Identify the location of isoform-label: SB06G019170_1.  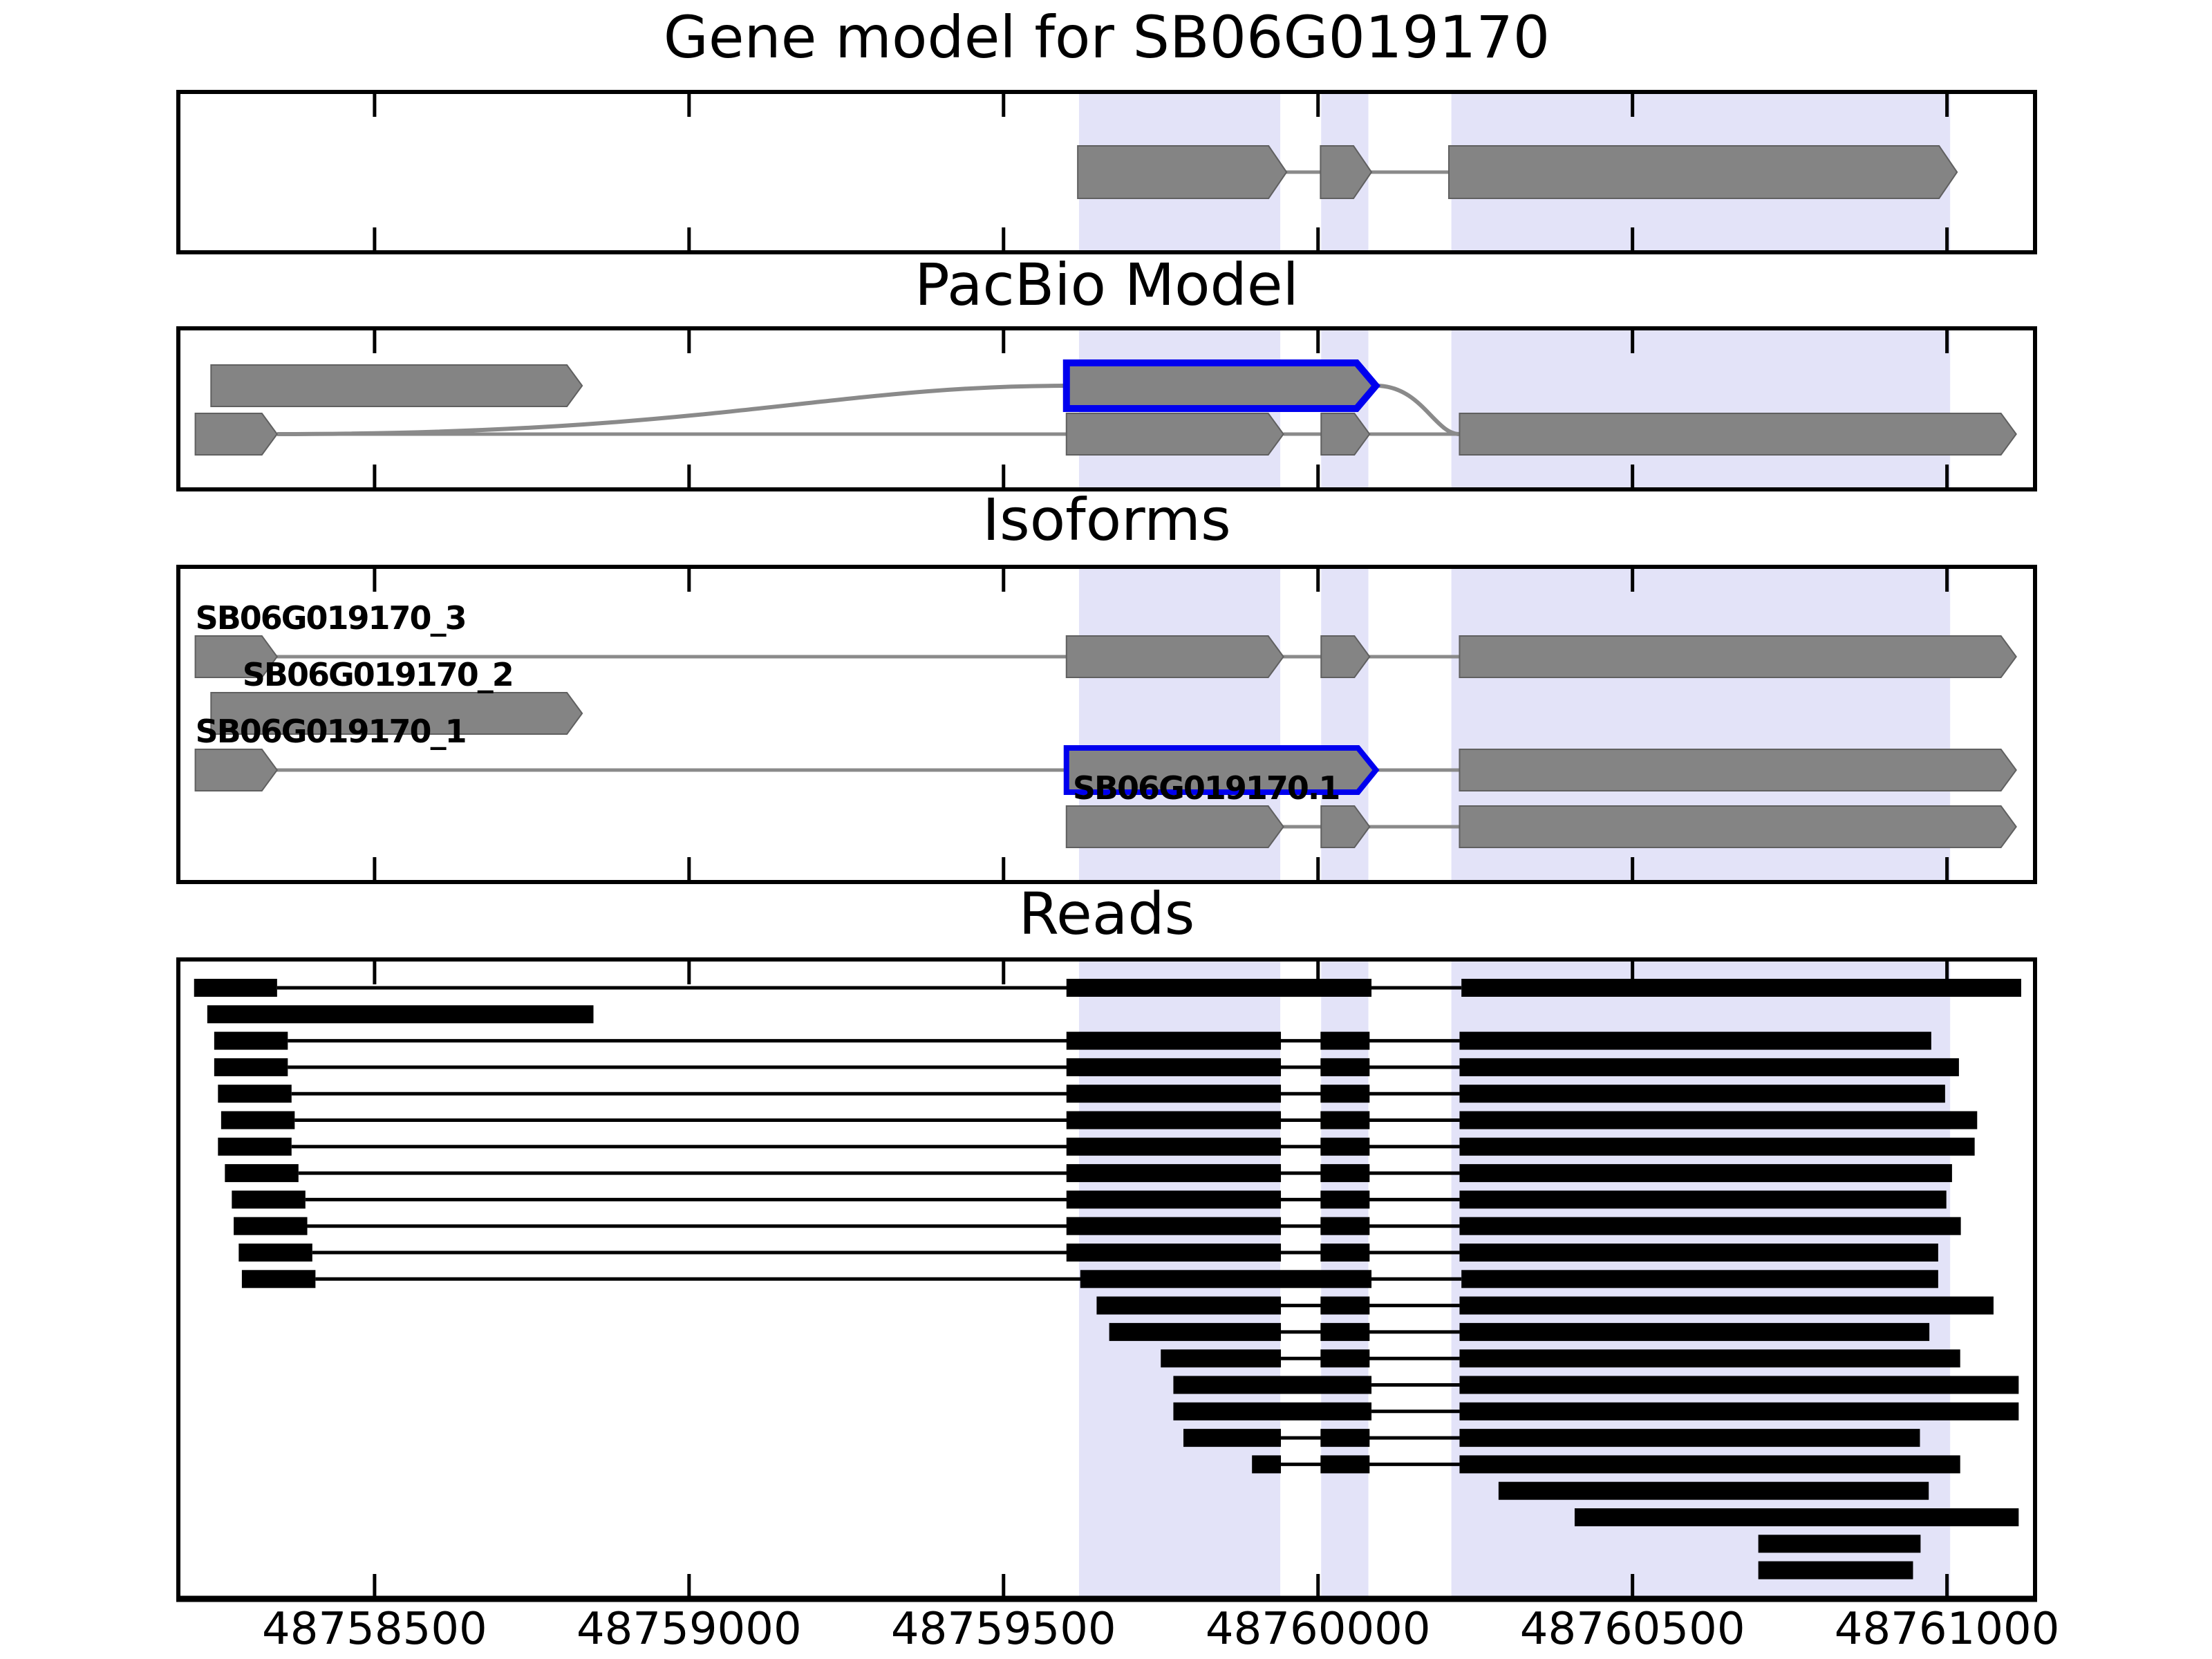
(331, 732).